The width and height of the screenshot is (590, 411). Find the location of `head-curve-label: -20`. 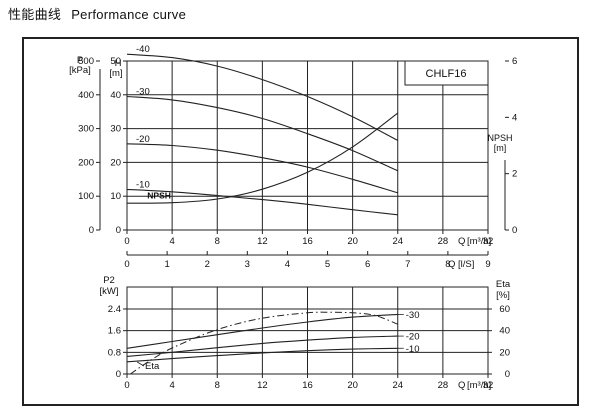

head-curve-label: -20 is located at coordinates (143, 139).